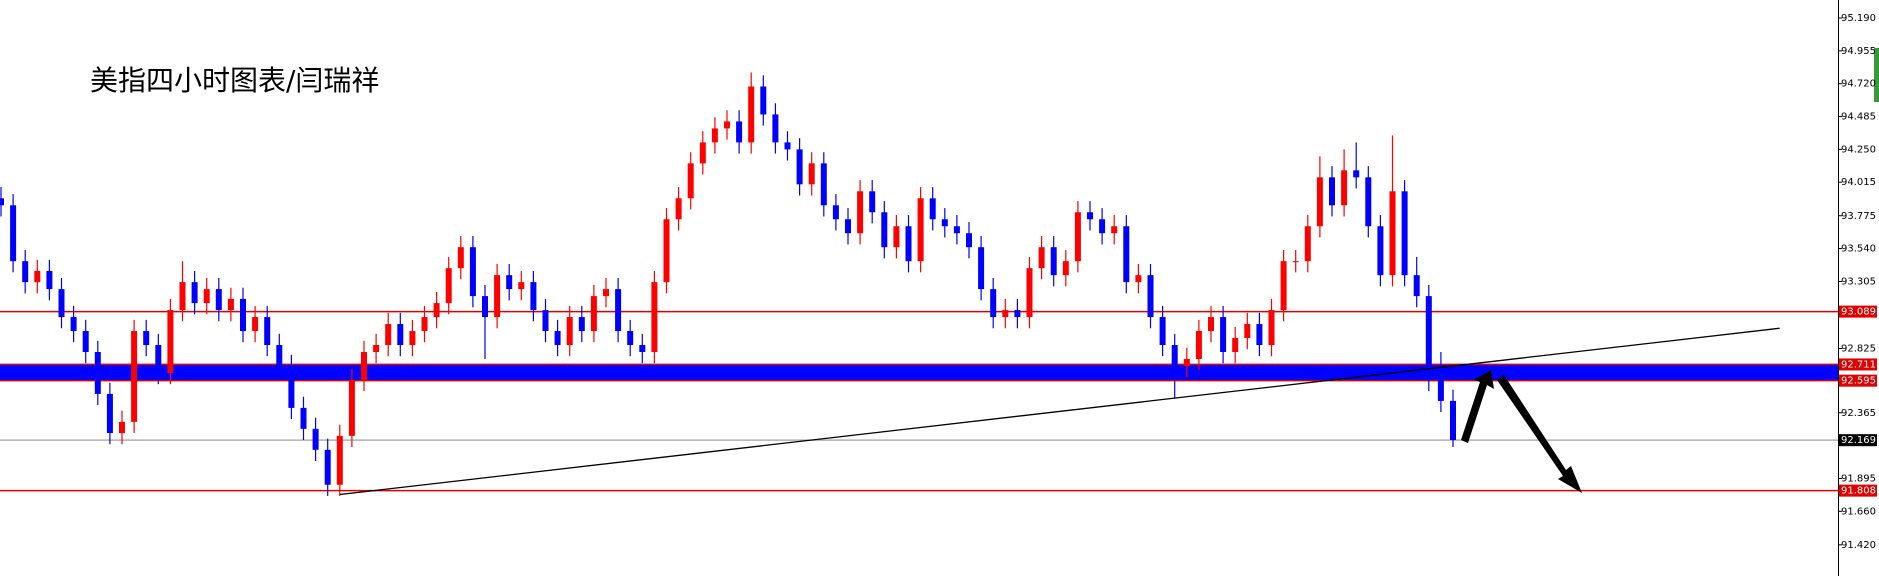  What do you see at coordinates (1876, 75) in the screenshot?
I see `scroll-marker` at bounding box center [1876, 75].